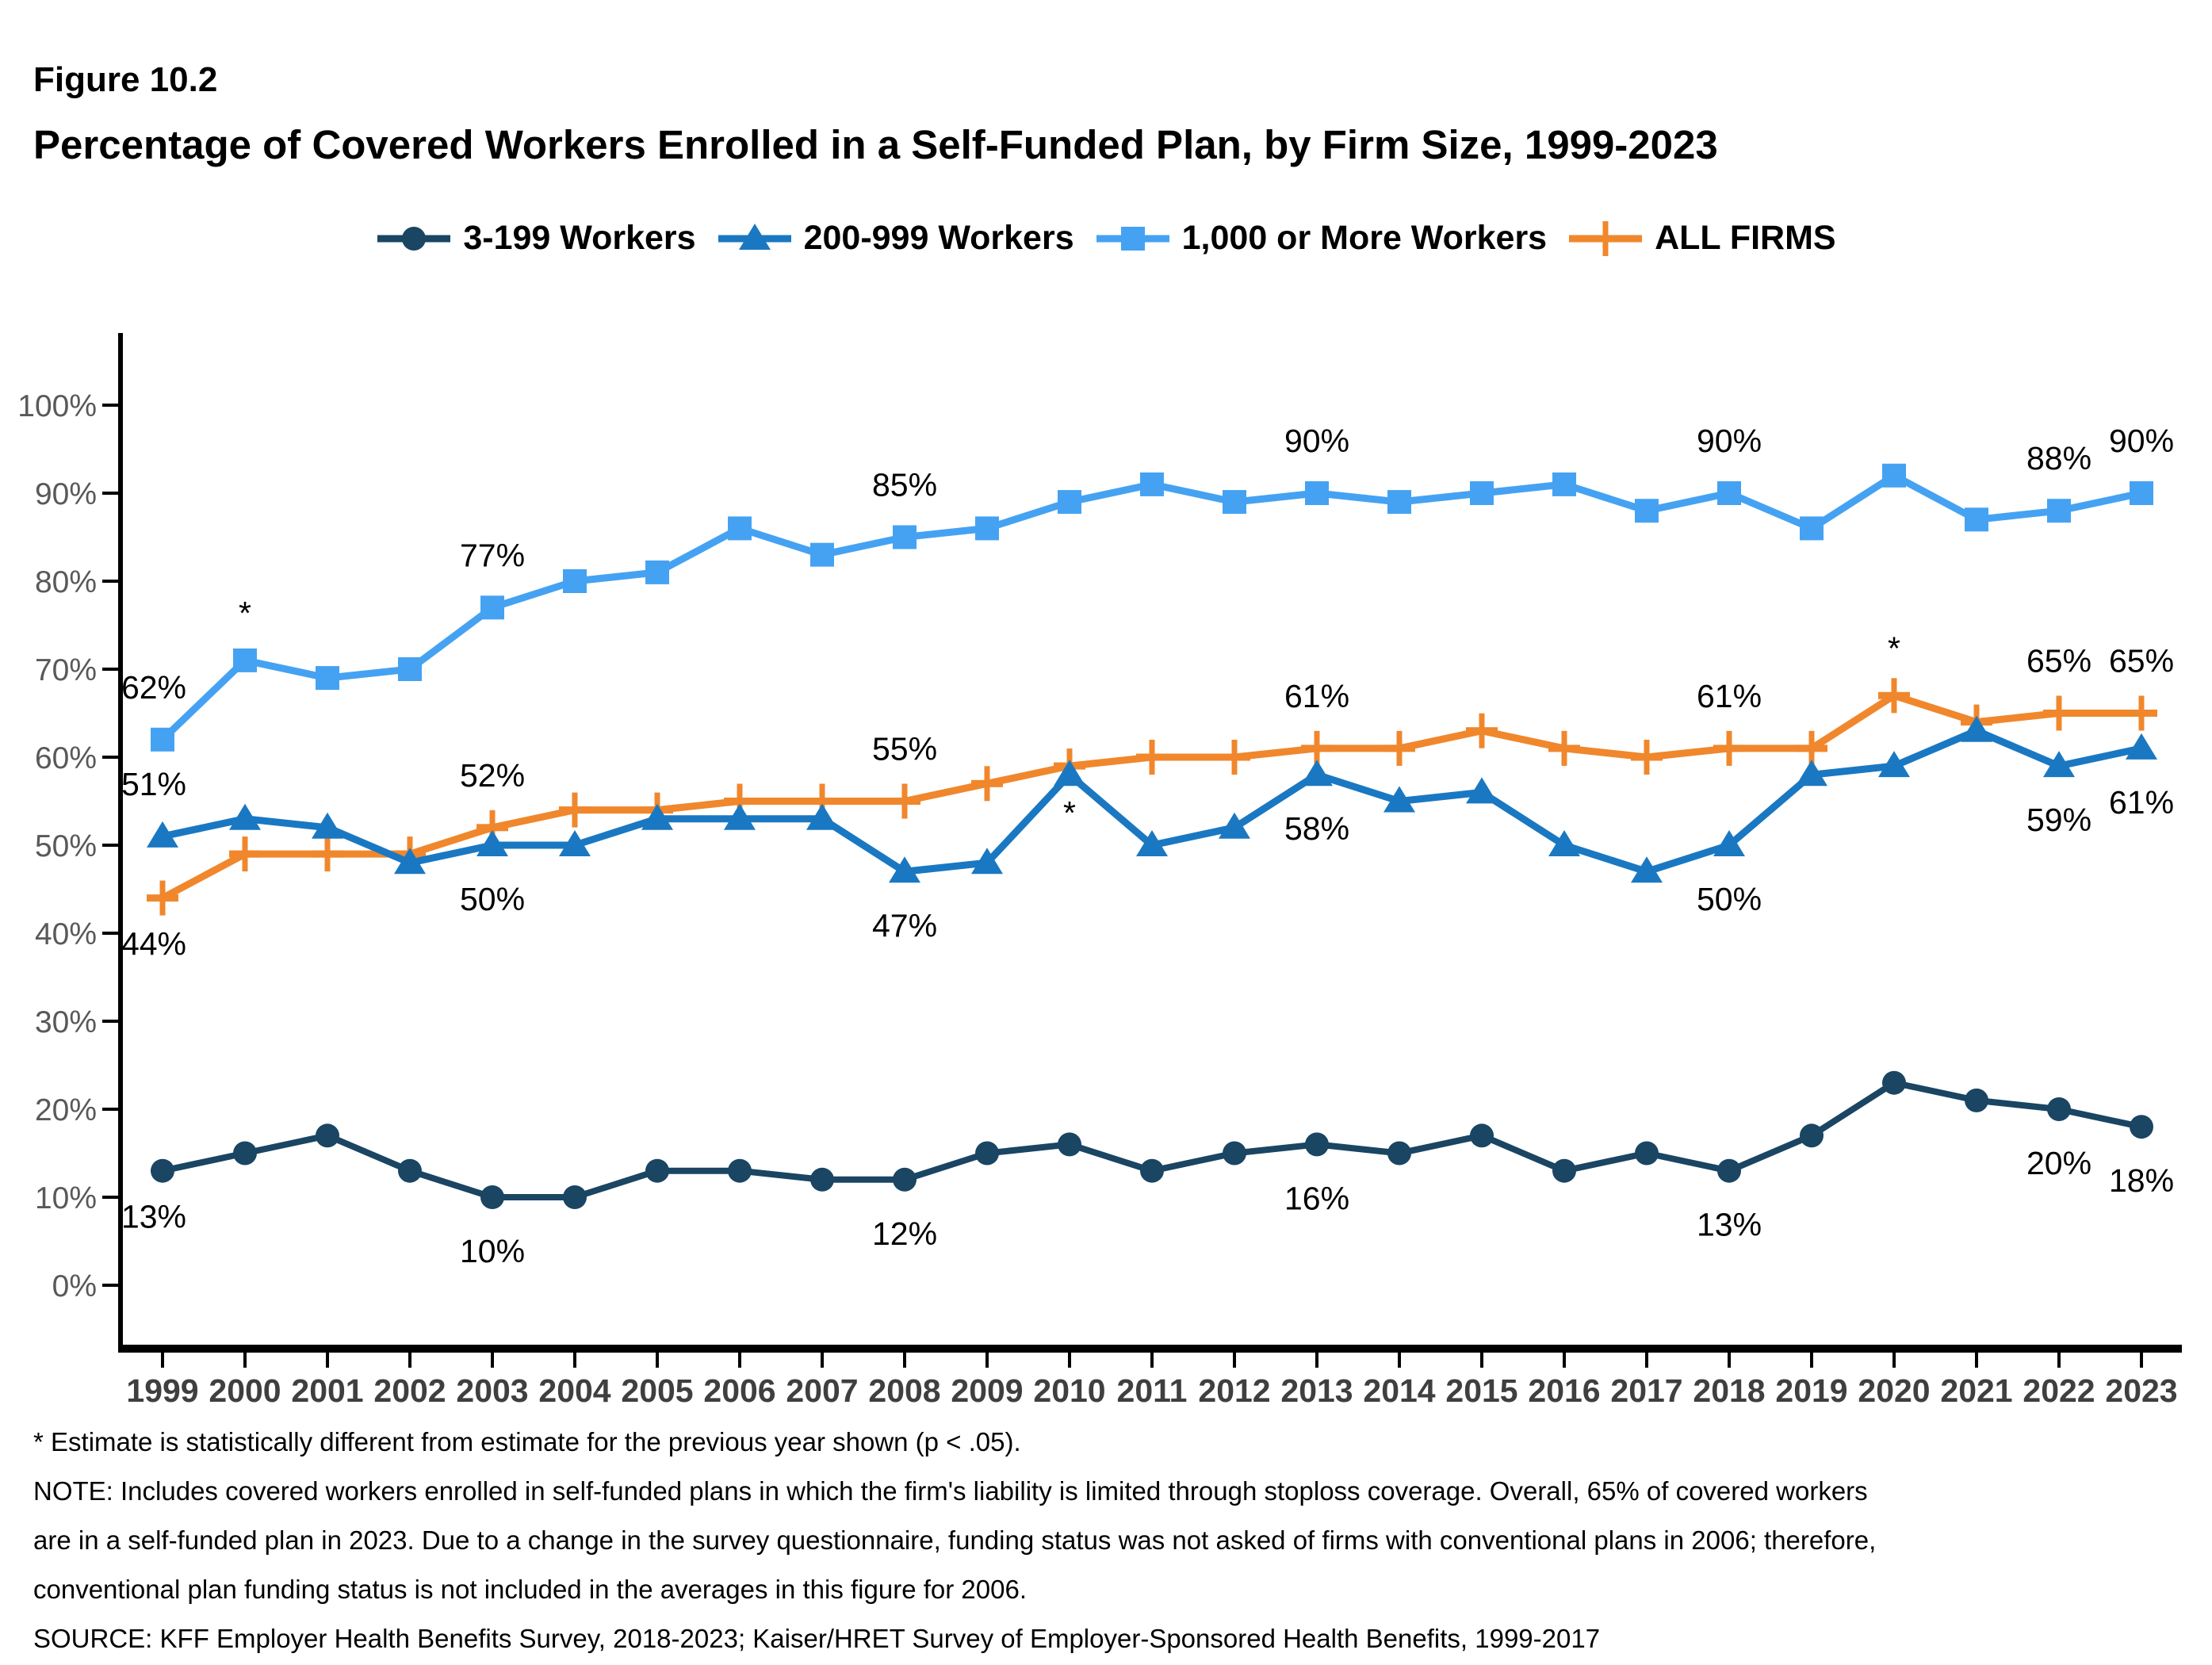 This screenshot has height=1665, width=2212. What do you see at coordinates (1152, 1139) in the screenshot?
I see `series-3-199-workers` at bounding box center [1152, 1139].